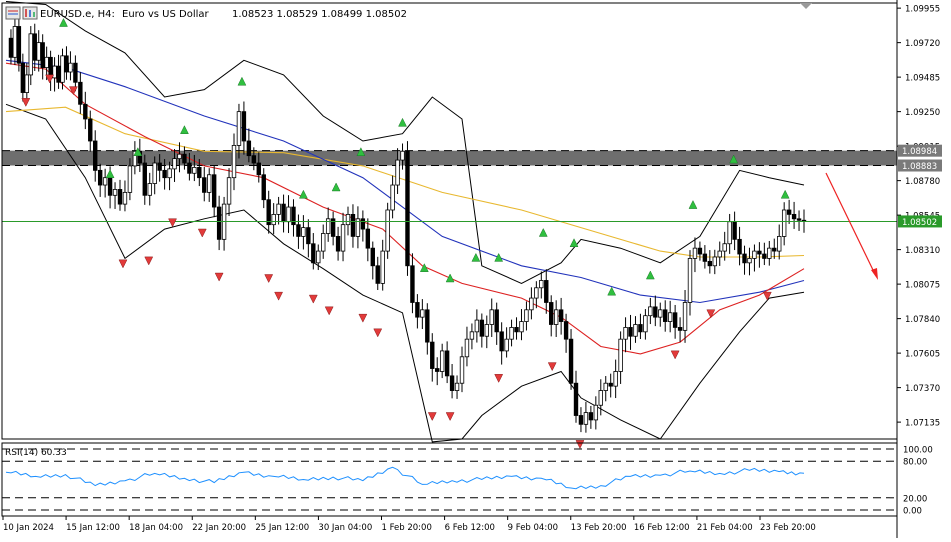 This screenshot has width=951, height=542. Describe the element at coordinates (851, 226) in the screenshot. I see `projection-arrow` at that location.